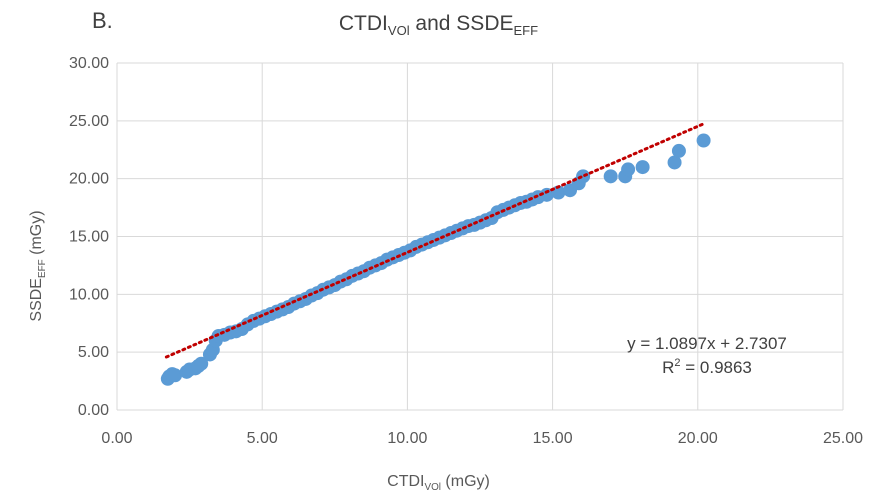 This screenshot has height=500, width=877. Describe the element at coordinates (482, 438) in the screenshot. I see `x-axis-ticks: 0.00 5.00 10.00 15.00 20.00 25.00` at that location.